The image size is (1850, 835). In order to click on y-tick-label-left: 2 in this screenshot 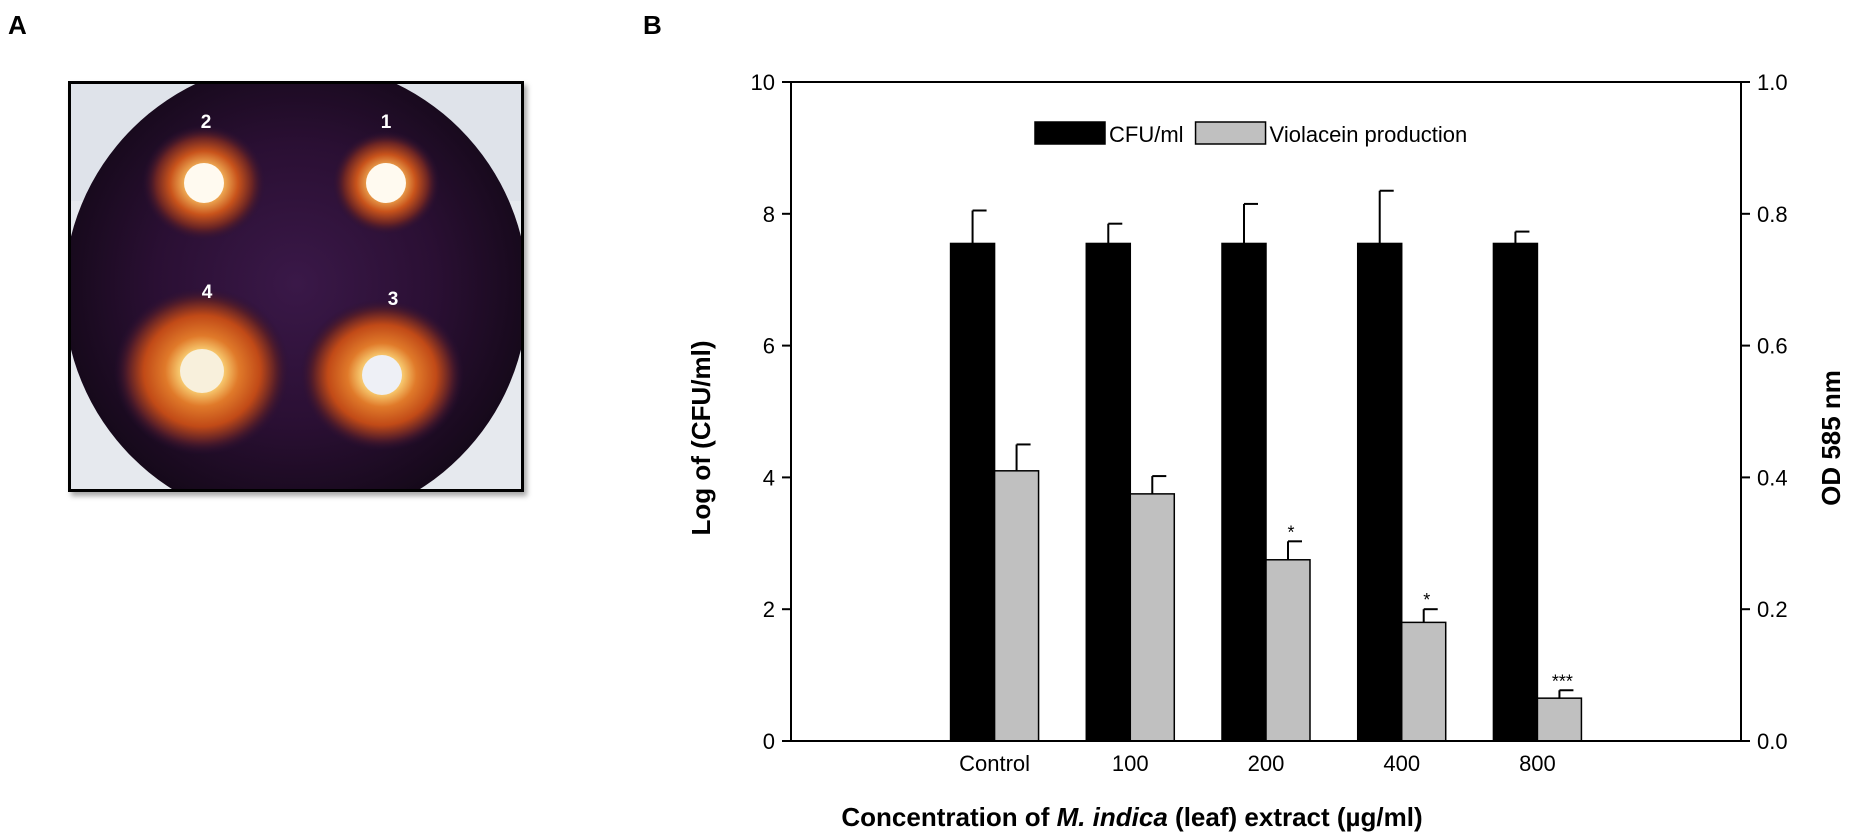, I will do `click(769, 609)`.